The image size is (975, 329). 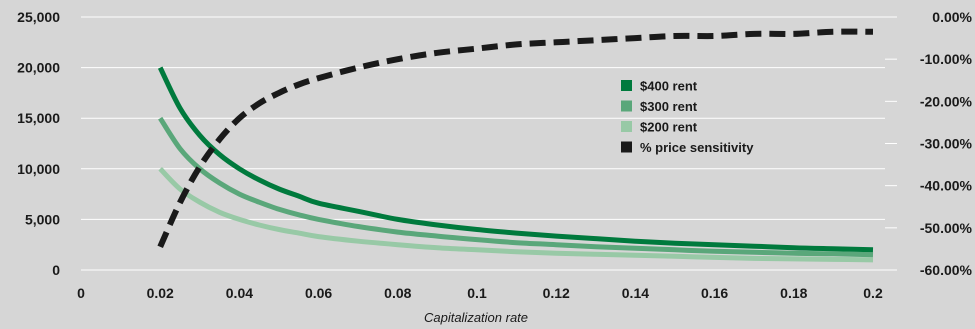 What do you see at coordinates (160, 293) in the screenshot?
I see `x-tick-label: 0.02` at bounding box center [160, 293].